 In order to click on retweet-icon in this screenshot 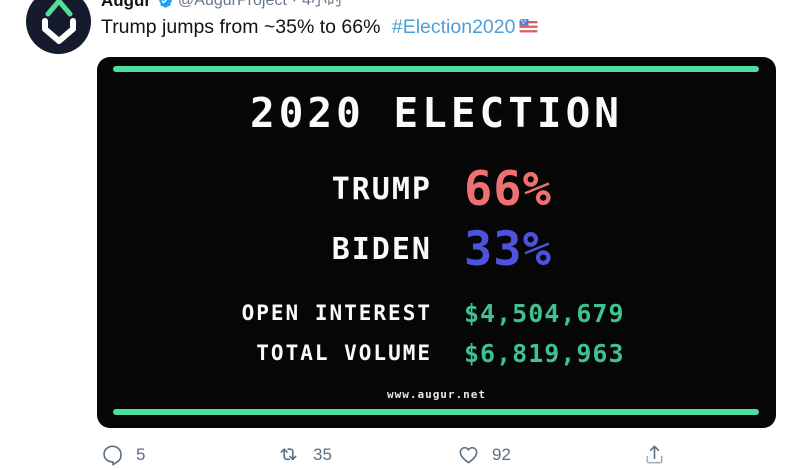, I will do `click(288, 454)`.